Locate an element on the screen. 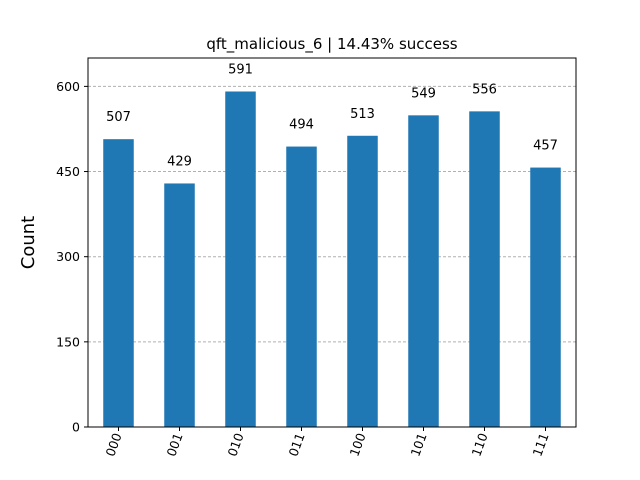 The width and height of the screenshot is (640, 480). y-axis-ticks: 0 150 300 450 600 is located at coordinates (72, 257).